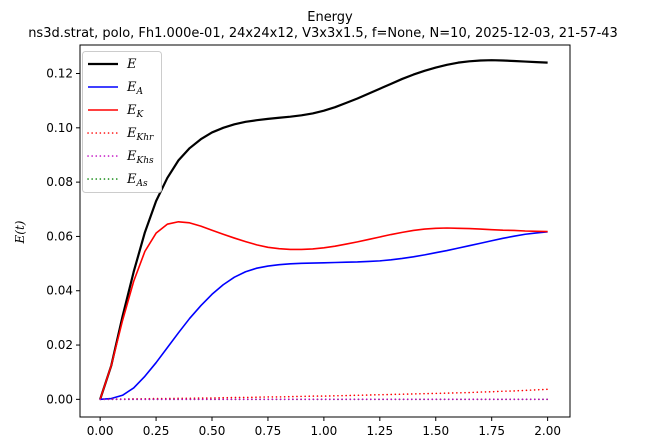 The height and width of the screenshot is (448, 646). I want to click on x-tick-label: 2.00, so click(547, 431).